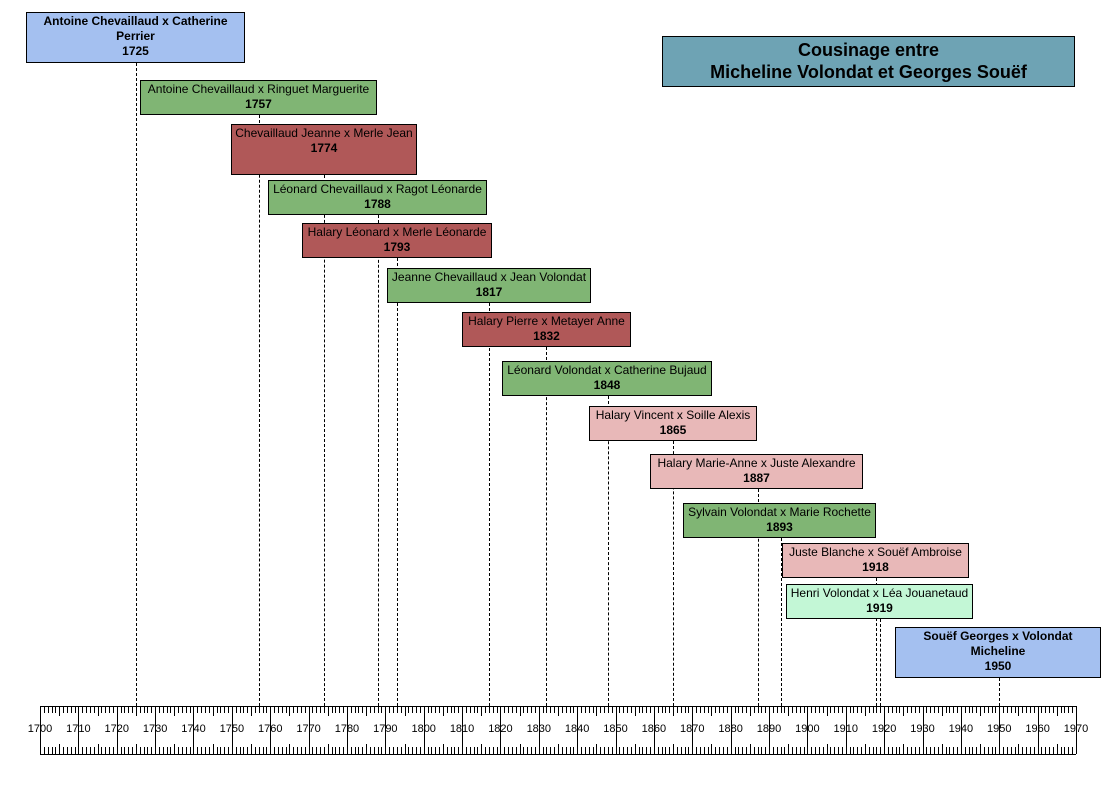 This screenshot has width=1115, height=790. I want to click on axis-tick-label: 1740, so click(193, 729).